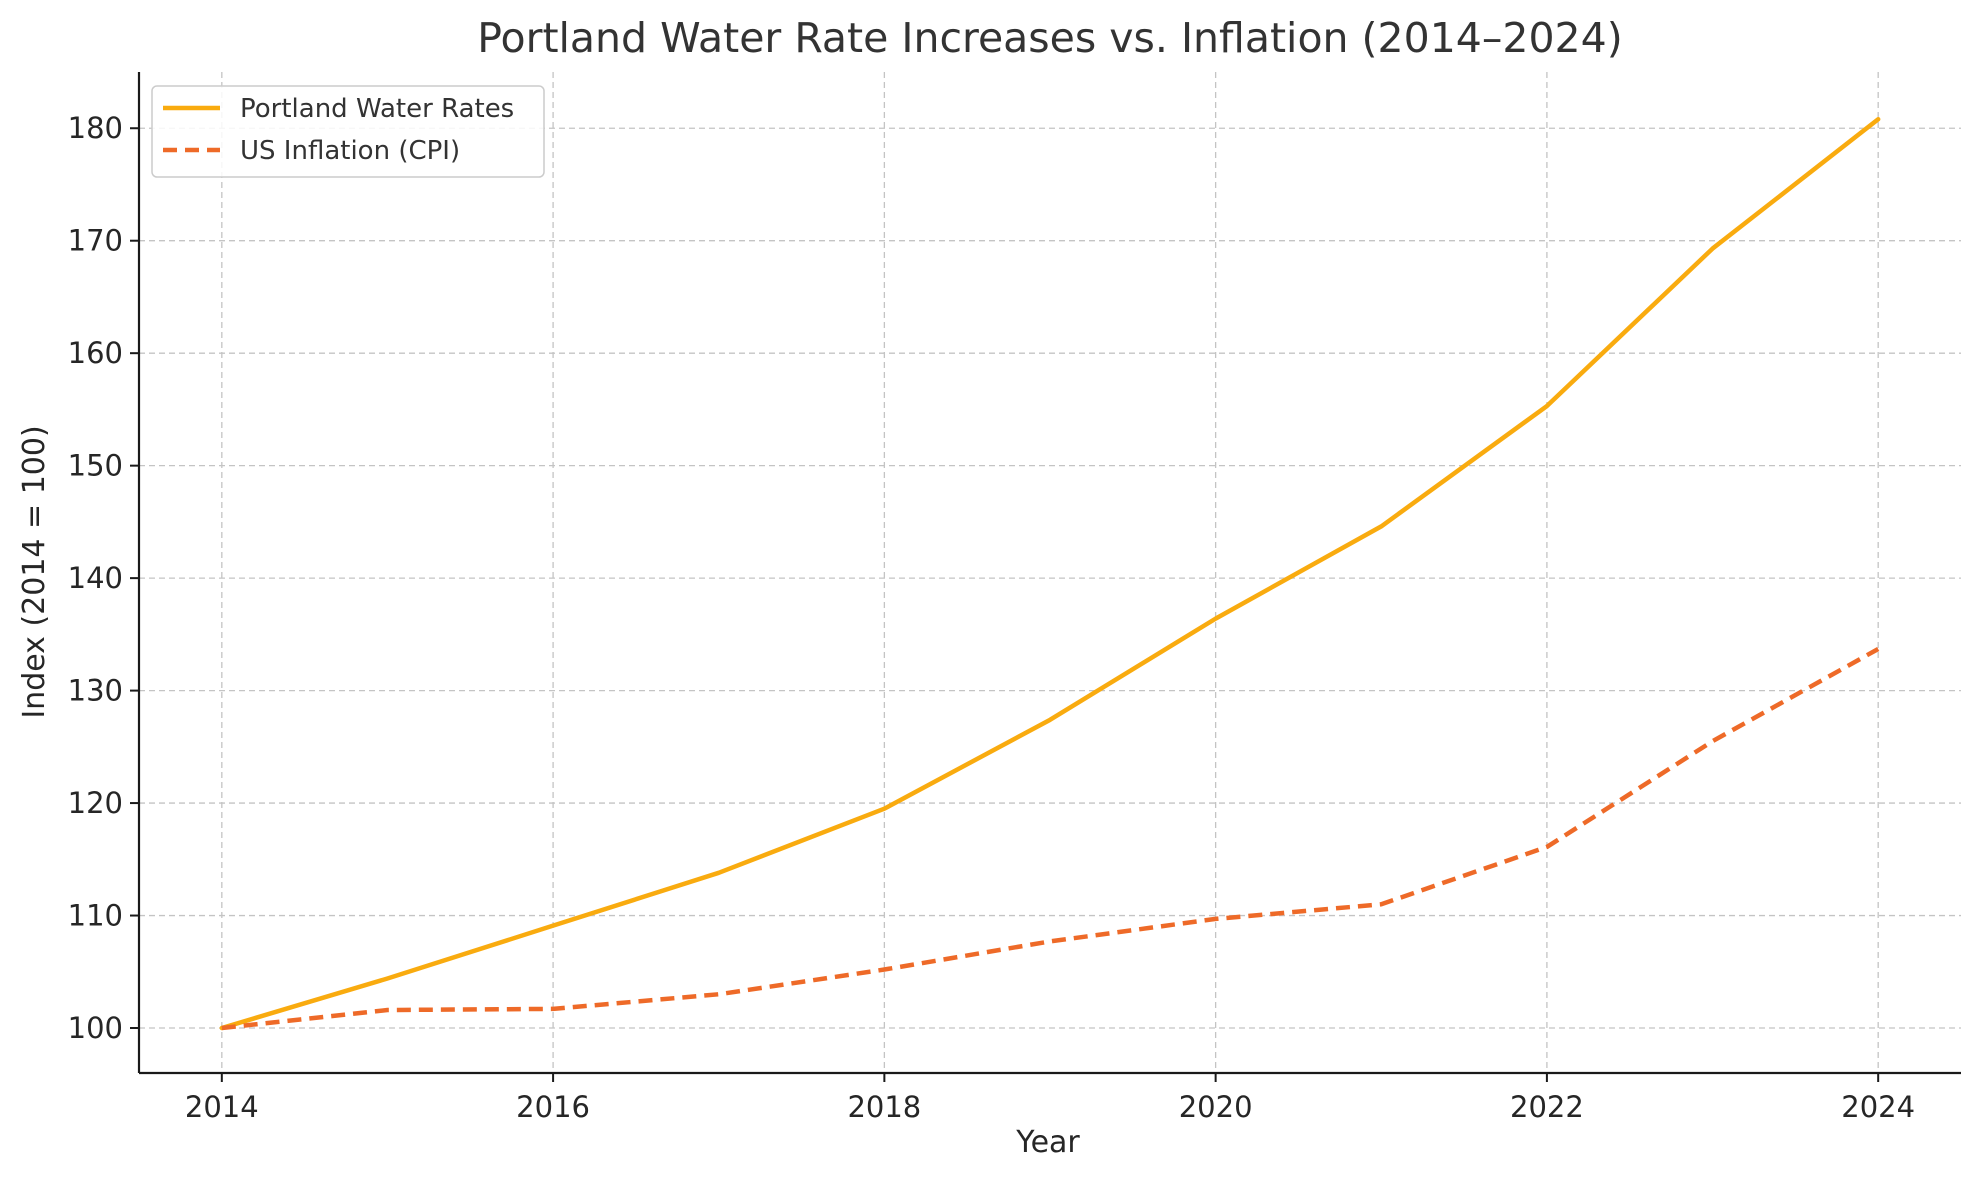  I want to click on y-tick-label: 100, so click(95, 1028).